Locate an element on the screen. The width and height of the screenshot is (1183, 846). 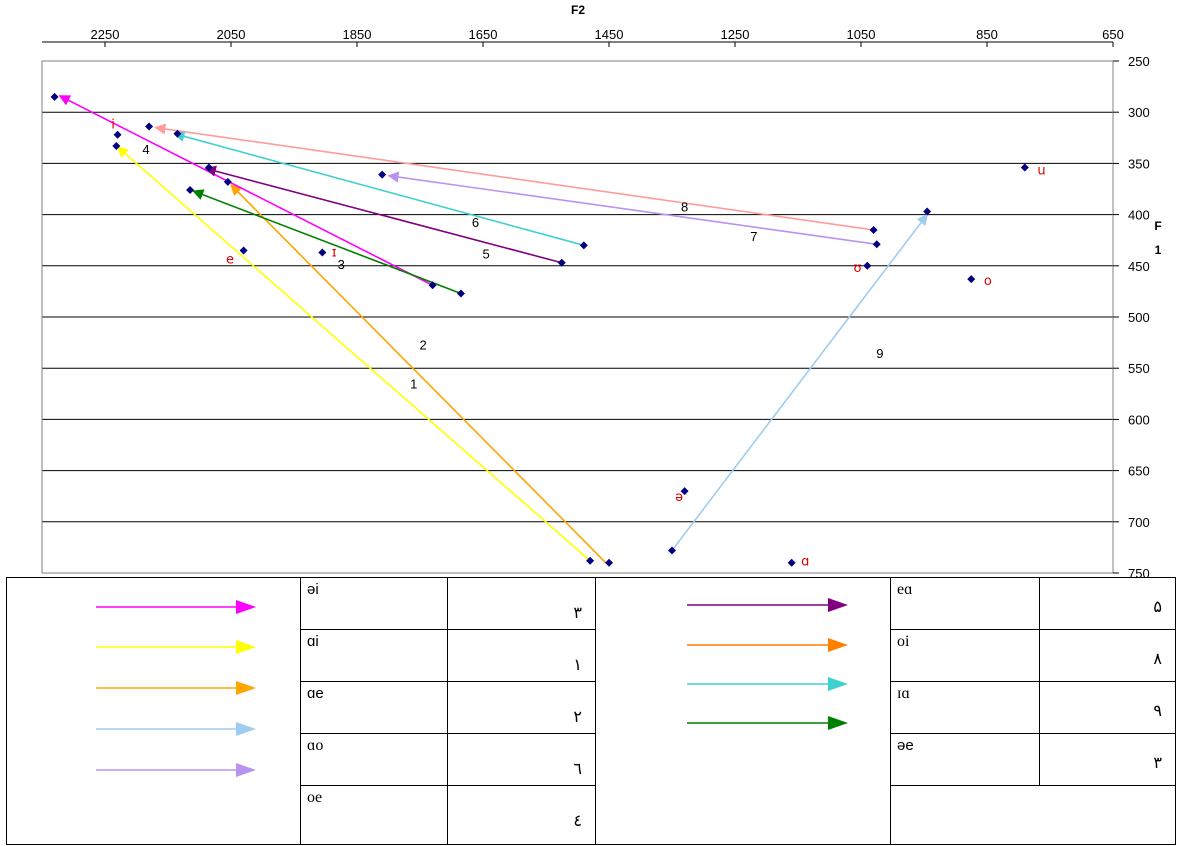
x-tick-label: 1850 is located at coordinates (357, 34).